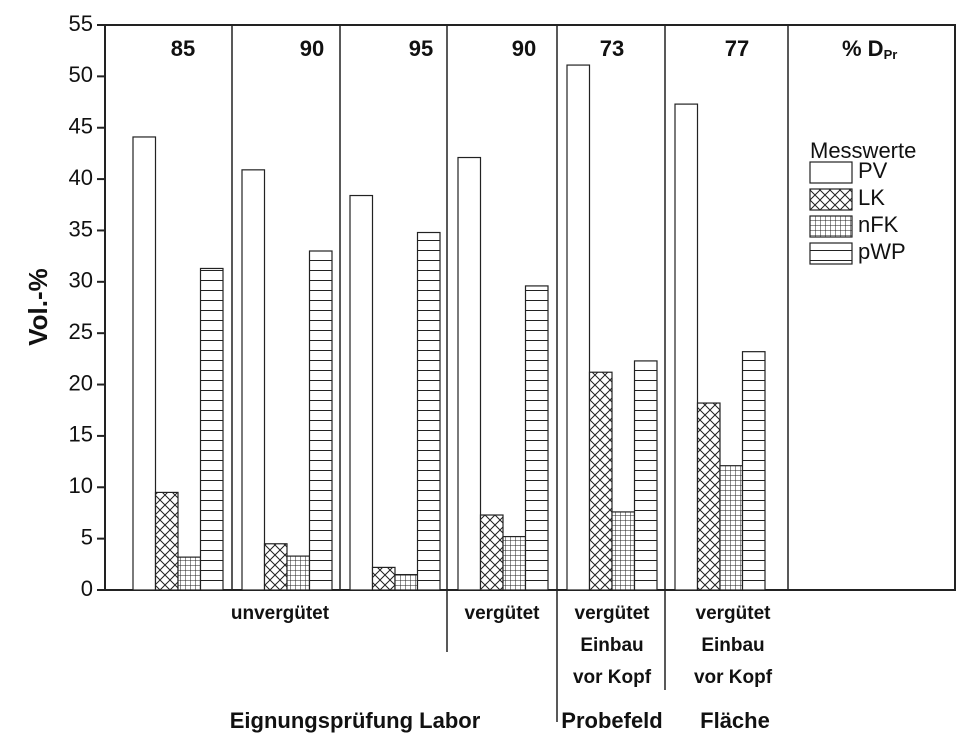 The width and height of the screenshot is (961, 735). Describe the element at coordinates (873, 170) in the screenshot. I see `legend-label: PV` at that location.